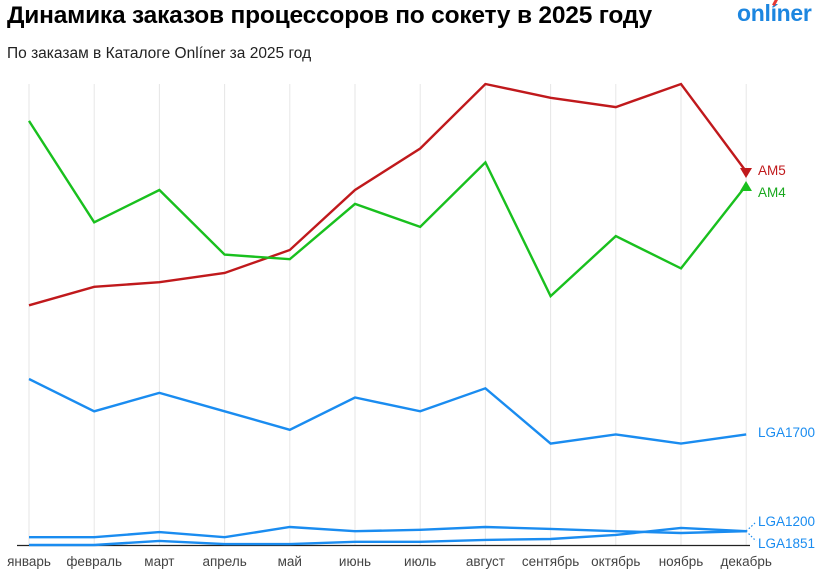 The height and width of the screenshot is (573, 820). Describe the element at coordinates (746, 186) in the screenshot. I see `am4-end-marker-icon` at that location.